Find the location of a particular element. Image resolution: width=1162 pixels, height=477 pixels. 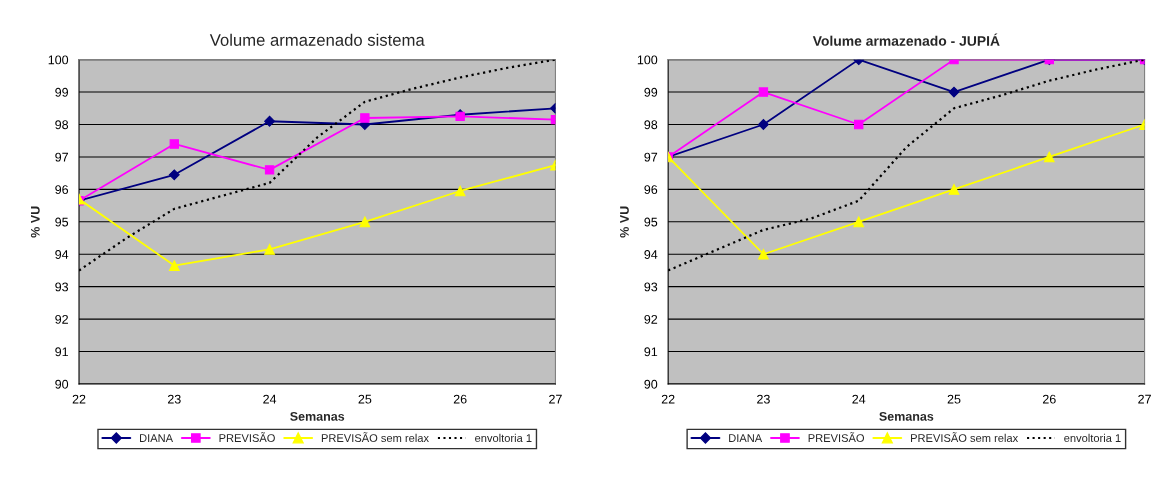

chart-title: Volume armazenado sistema is located at coordinates (317, 39).